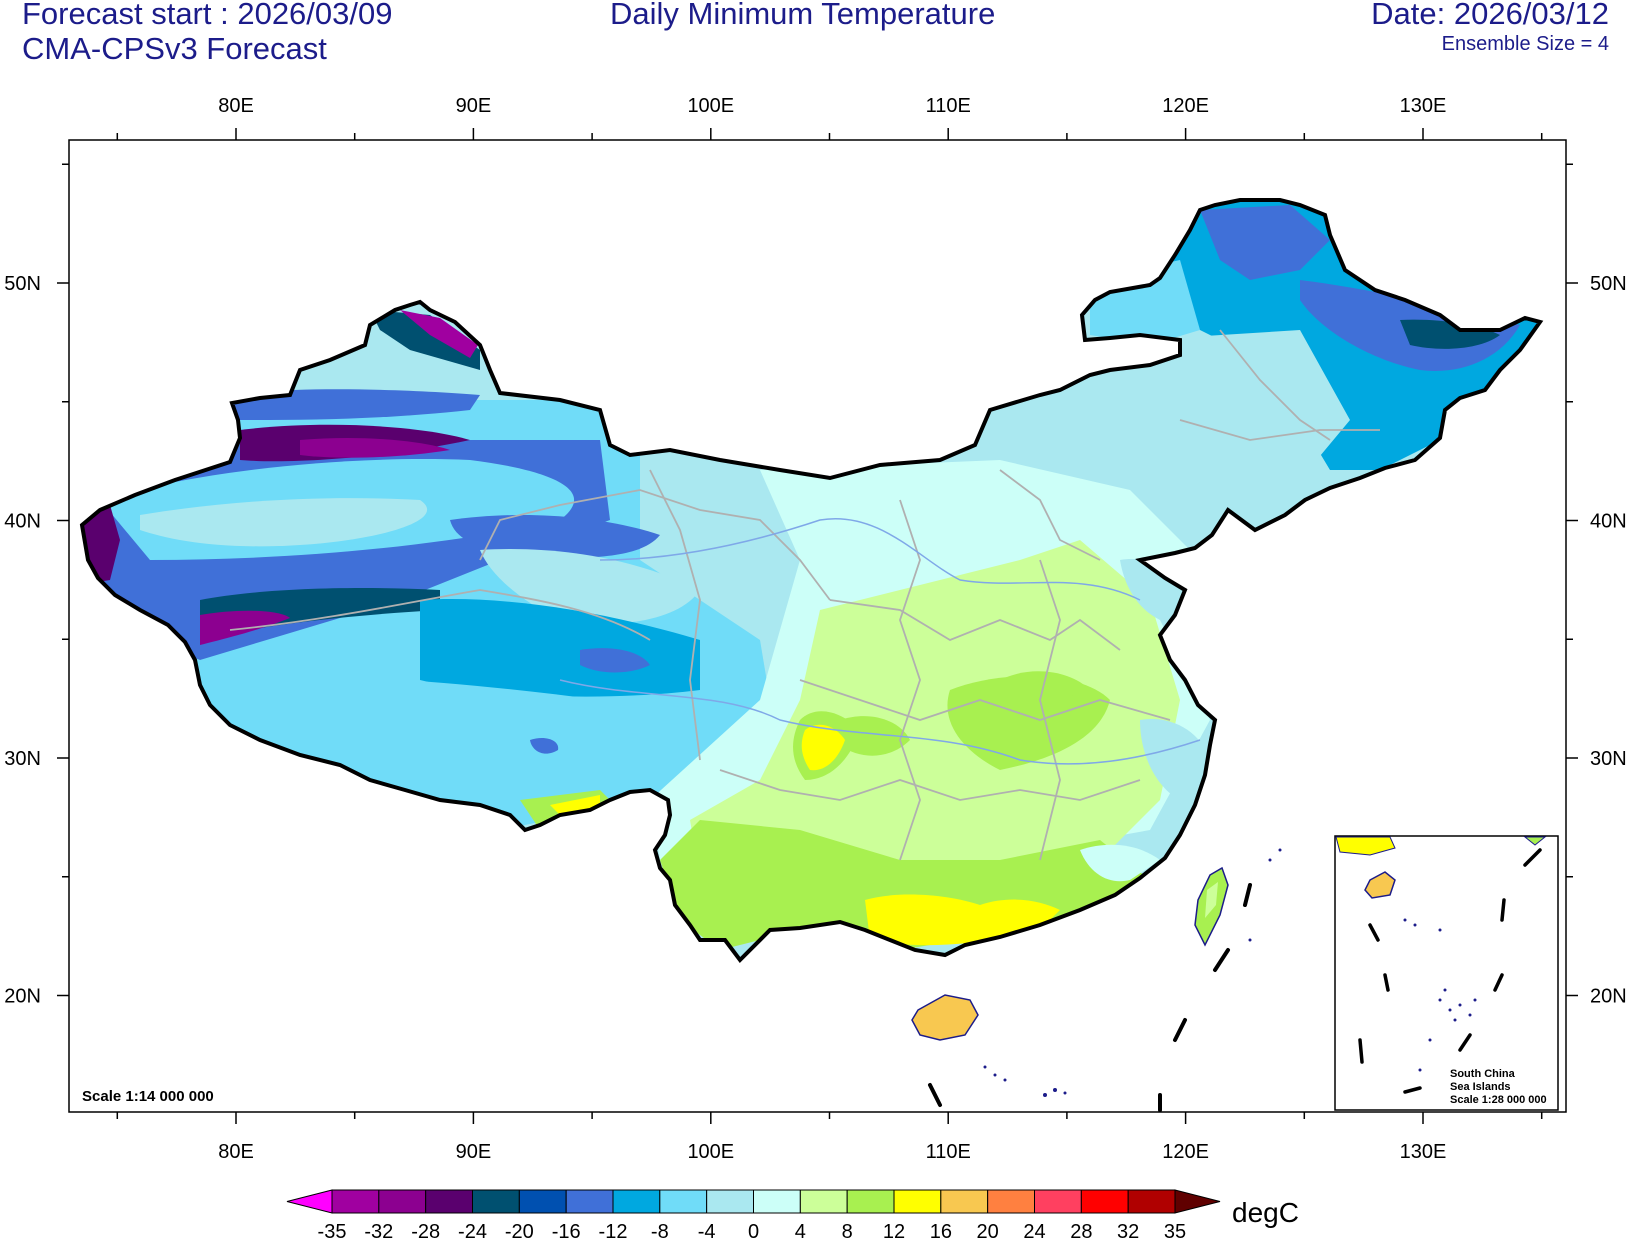 The width and height of the screenshot is (1632, 1241). Describe the element at coordinates (880, 641) in the screenshot. I see `rivers` at that location.